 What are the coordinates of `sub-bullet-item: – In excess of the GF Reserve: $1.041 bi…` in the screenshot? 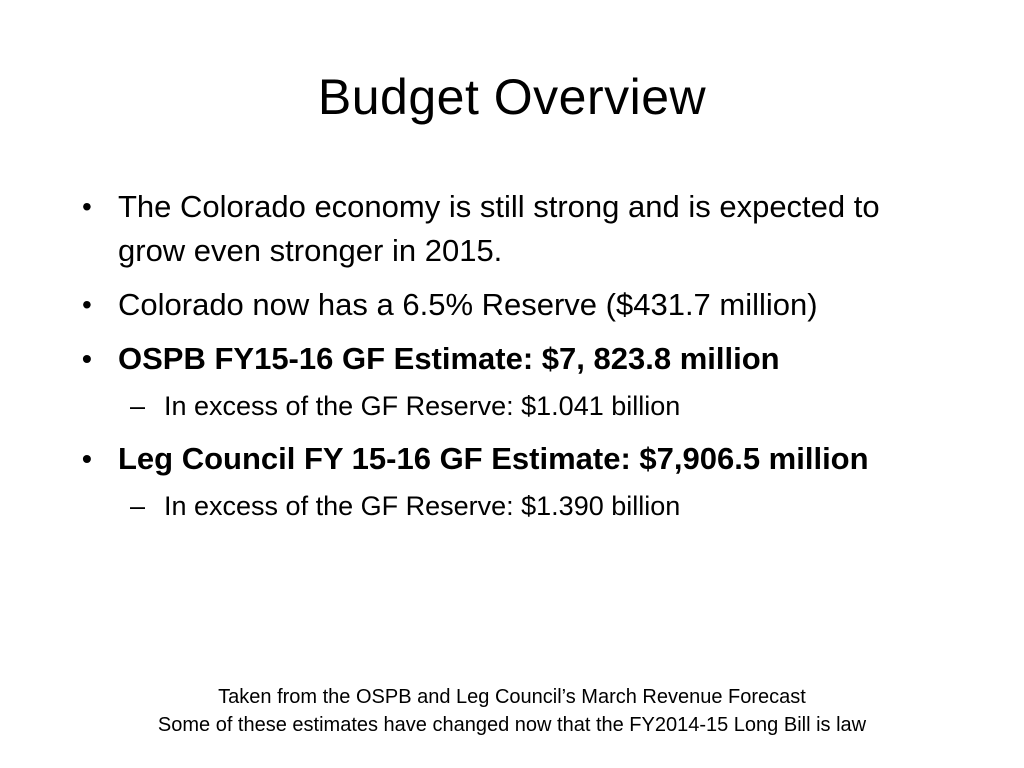 It's located at (508, 406).